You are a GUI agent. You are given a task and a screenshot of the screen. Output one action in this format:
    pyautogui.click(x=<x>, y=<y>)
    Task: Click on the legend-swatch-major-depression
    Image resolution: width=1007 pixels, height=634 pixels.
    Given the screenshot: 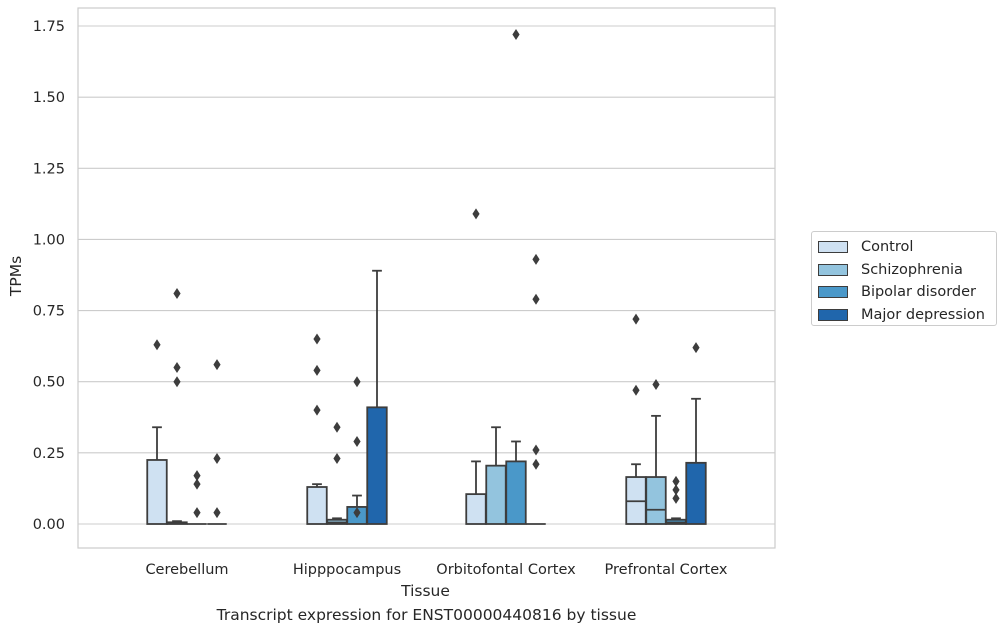 What is the action you would take?
    pyautogui.click(x=833, y=314)
    